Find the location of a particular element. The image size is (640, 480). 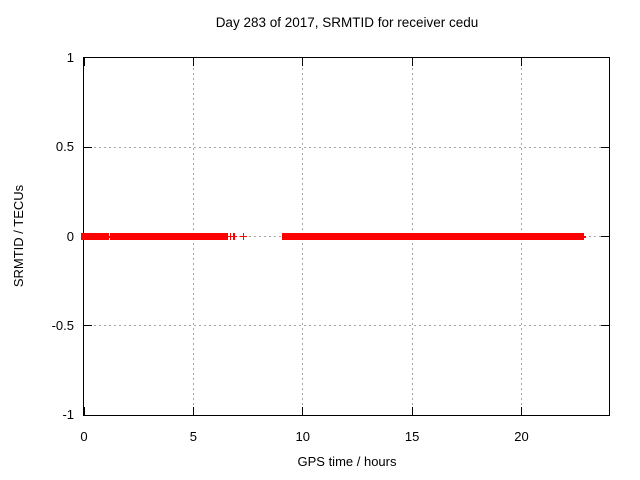

x-axis-label: GPS time / hours is located at coordinates (347, 461).